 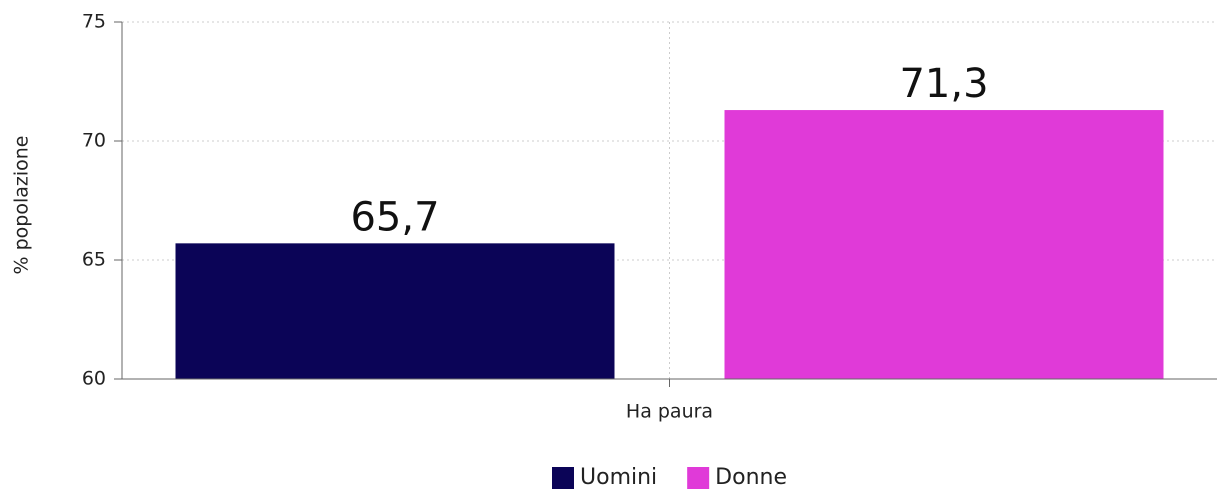 I want to click on y-tick-label: 75, so click(x=94, y=22).